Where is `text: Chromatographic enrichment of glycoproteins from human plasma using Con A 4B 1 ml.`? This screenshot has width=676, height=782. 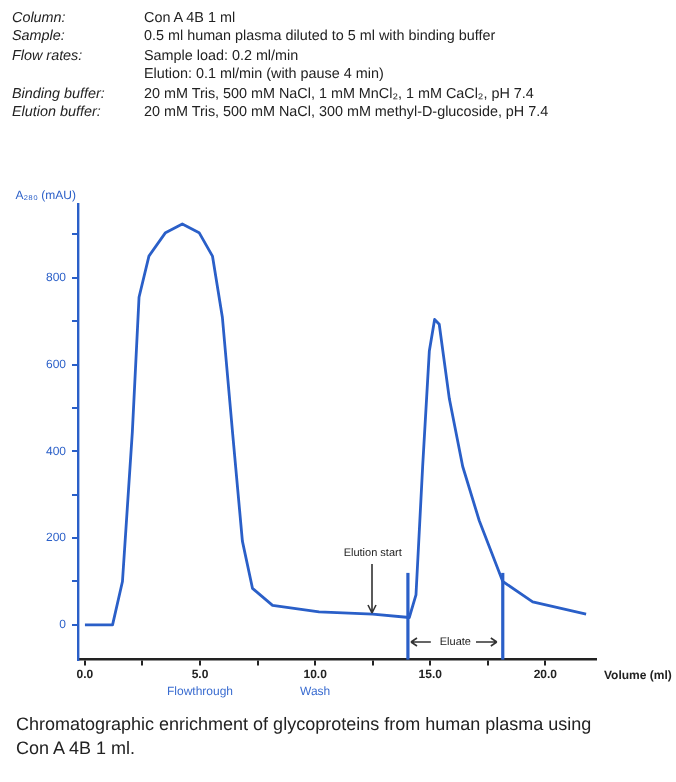
text: Chromatographic enrichment of glycoproteins from human plasma using Con A 4B 1 ml. is located at coordinates (305, 736).